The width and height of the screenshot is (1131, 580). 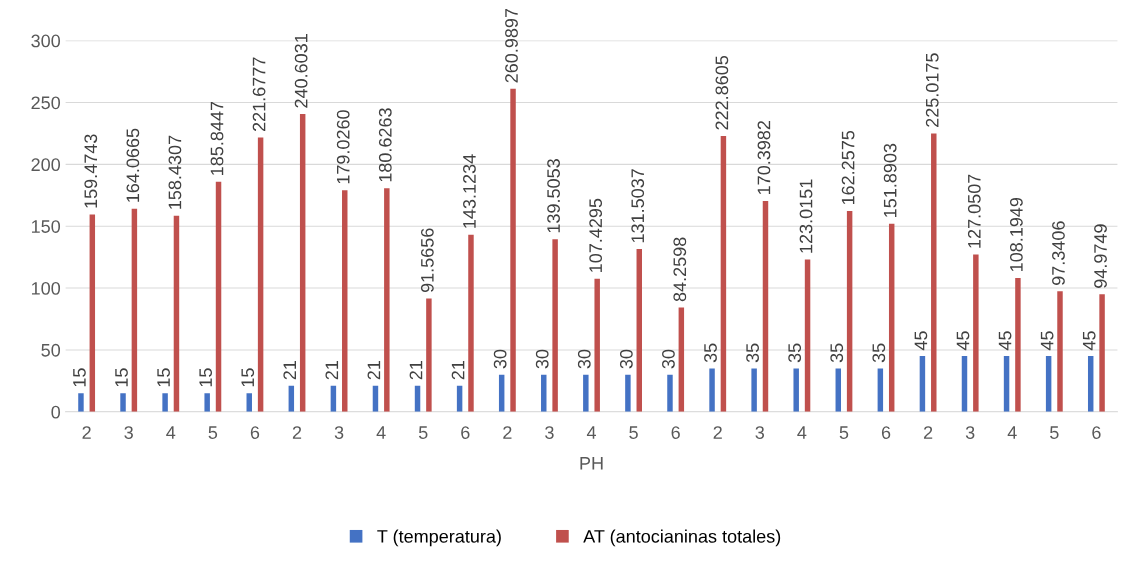 I want to click on data-label: 158.4307, so click(x=175, y=172).